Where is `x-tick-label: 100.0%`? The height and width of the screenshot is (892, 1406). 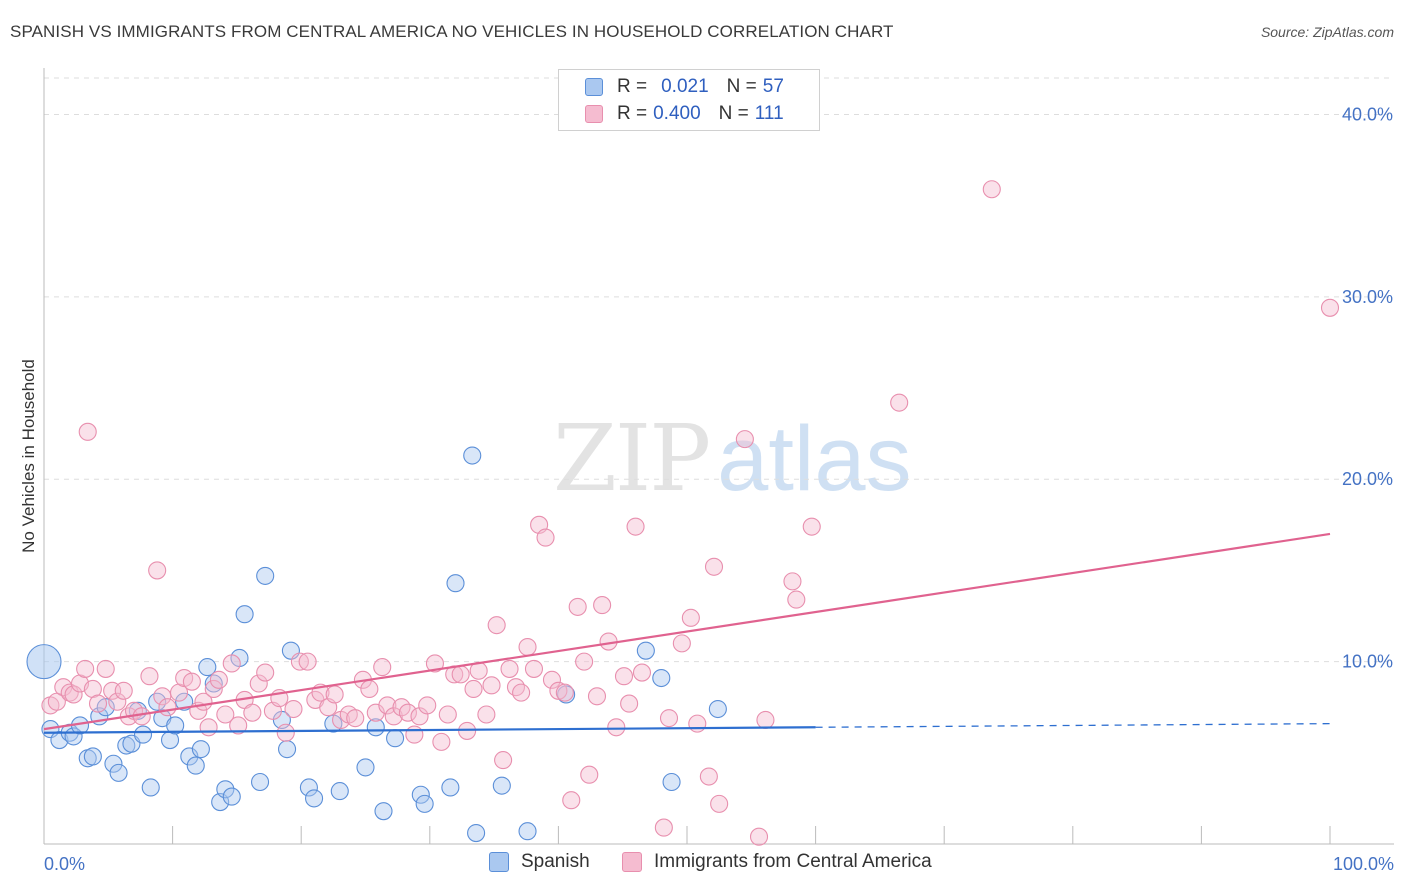
x-tick-label: 100.0% is located at coordinates (1363, 864).